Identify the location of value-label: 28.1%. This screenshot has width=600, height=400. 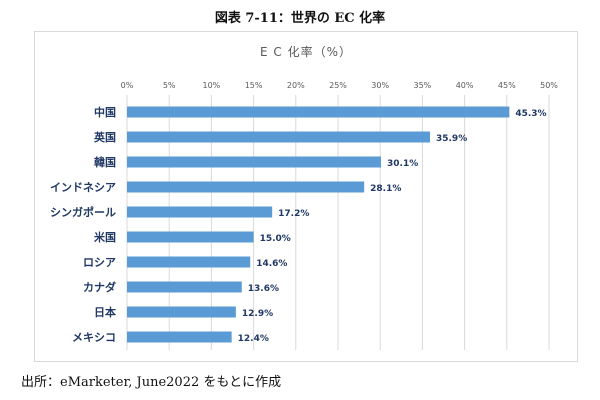
(385, 189).